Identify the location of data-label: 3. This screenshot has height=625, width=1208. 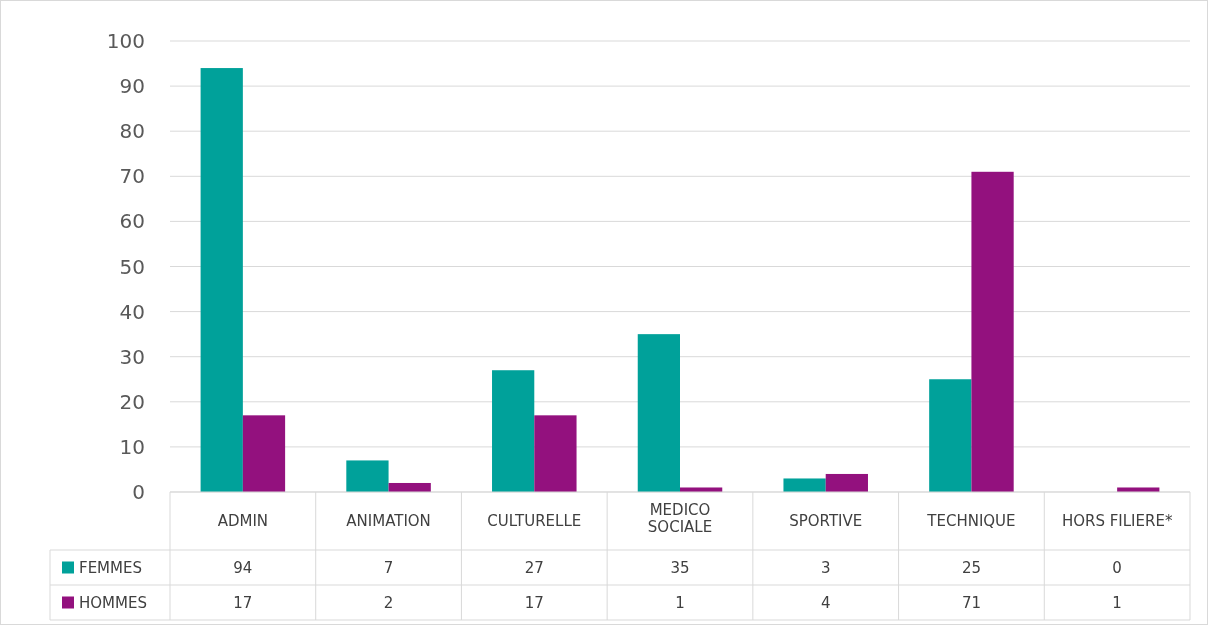
(825, 567).